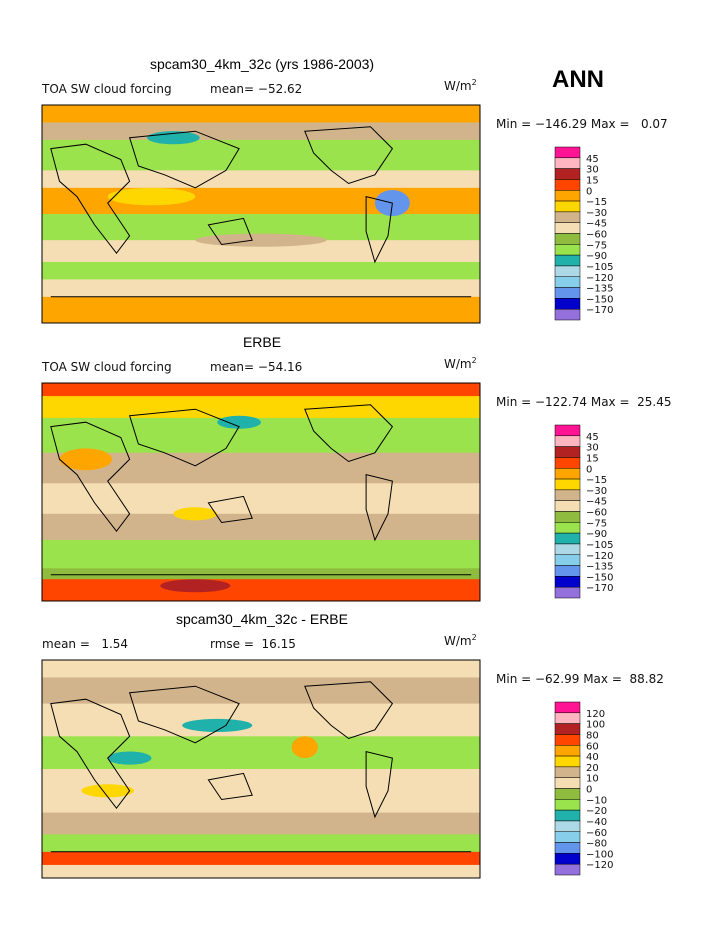 Image resolution: width=723 pixels, height=935 pixels. I want to click on min-max: Min = −62.99 Max = 88.82, so click(580, 679).